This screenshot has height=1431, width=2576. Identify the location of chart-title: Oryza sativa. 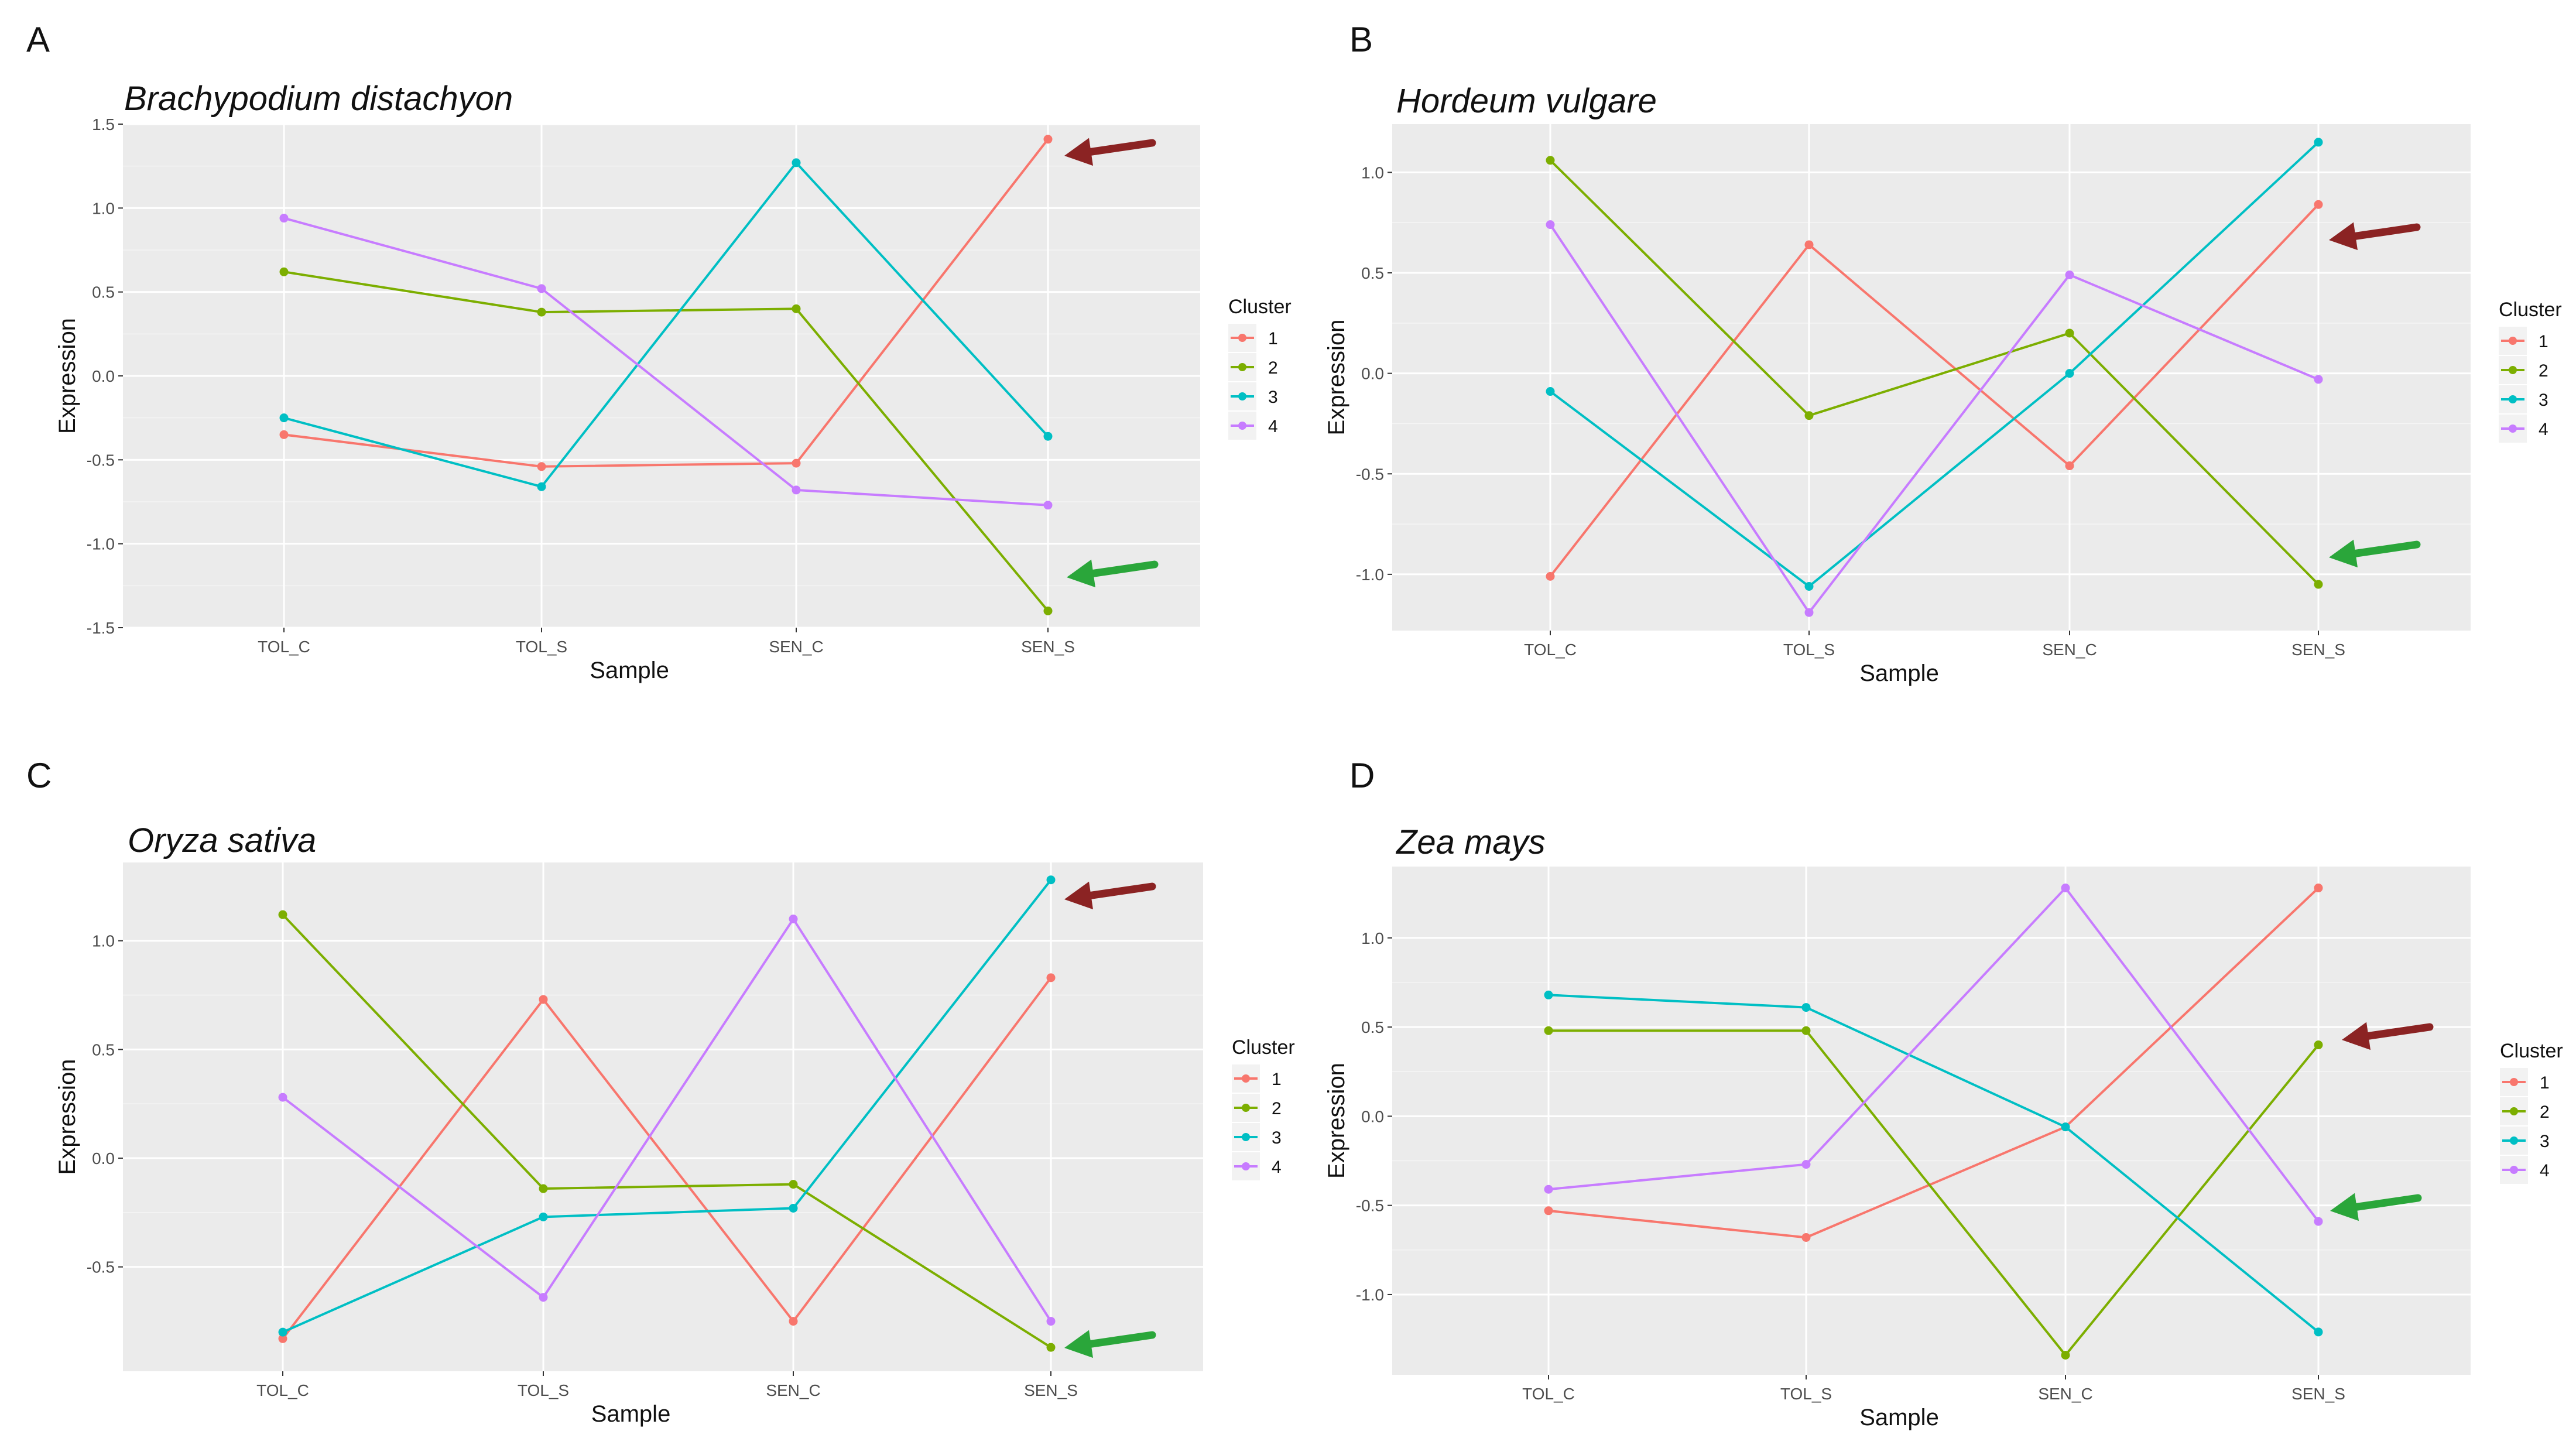
(222, 841).